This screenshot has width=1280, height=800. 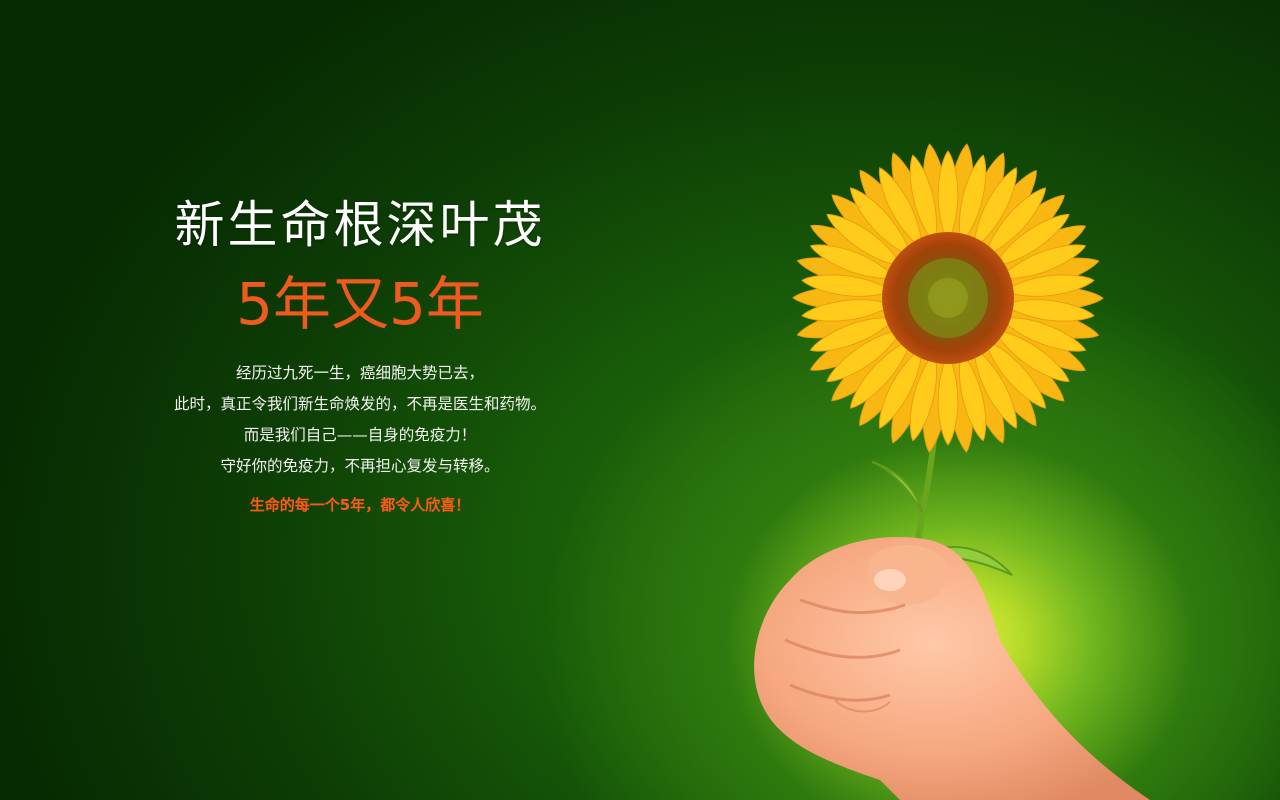 I want to click on highlight-line: 生命的每一个5年，都令人欣喜！, so click(x=360, y=505).